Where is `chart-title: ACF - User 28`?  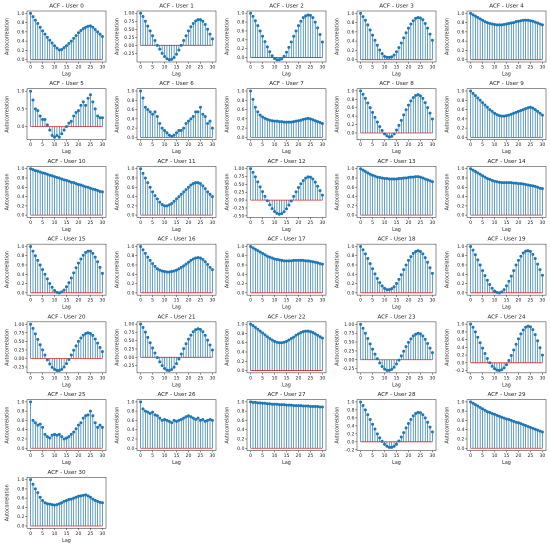
chart-title: ACF - User 28 is located at coordinates (396, 395).